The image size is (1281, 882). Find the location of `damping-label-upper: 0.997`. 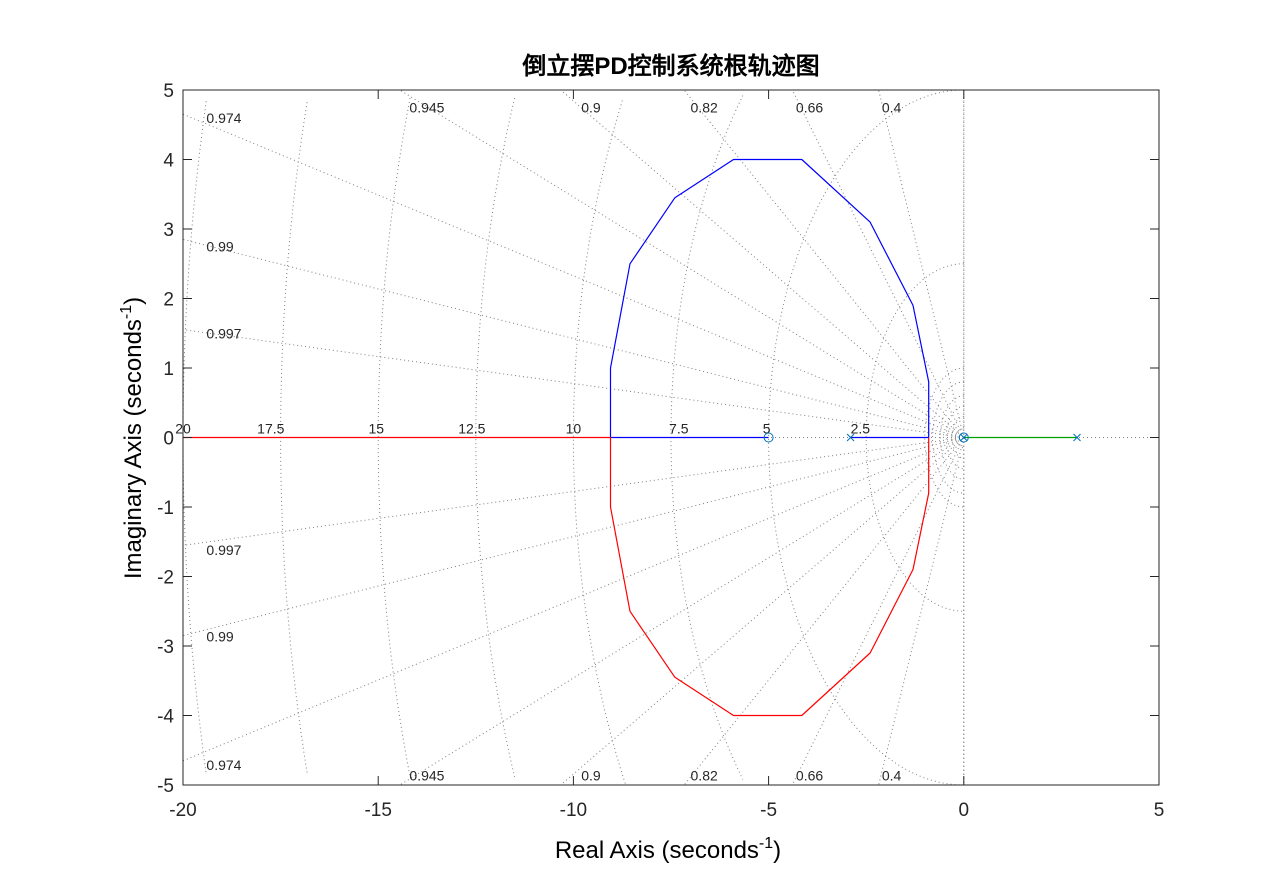

damping-label-upper: 0.997 is located at coordinates (223, 333).